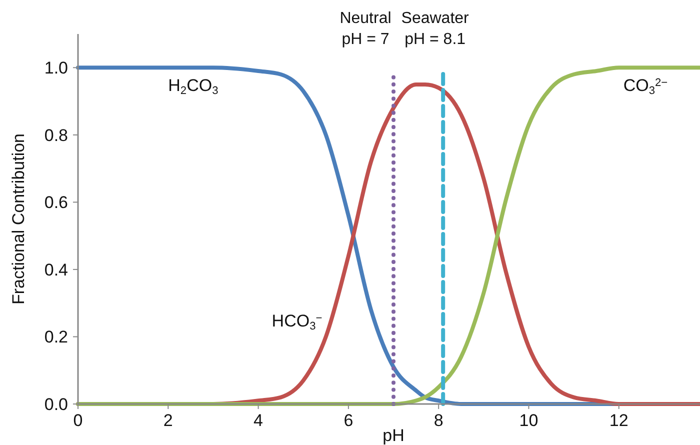 Image resolution: width=700 pixels, height=445 pixels. Describe the element at coordinates (56, 68) in the screenshot. I see `y-tick-label: 1.0` at that location.